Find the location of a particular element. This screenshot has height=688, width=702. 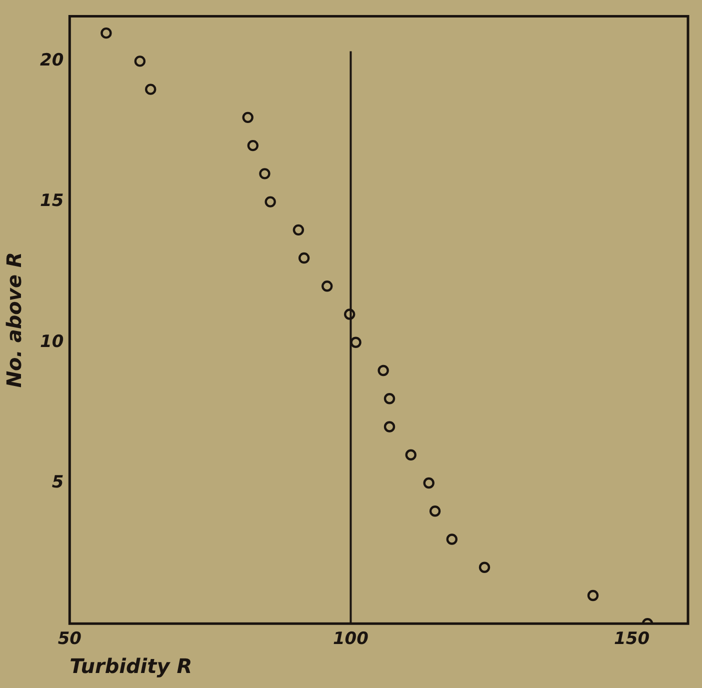

y-tick-label: 15 is located at coordinates (52, 201).